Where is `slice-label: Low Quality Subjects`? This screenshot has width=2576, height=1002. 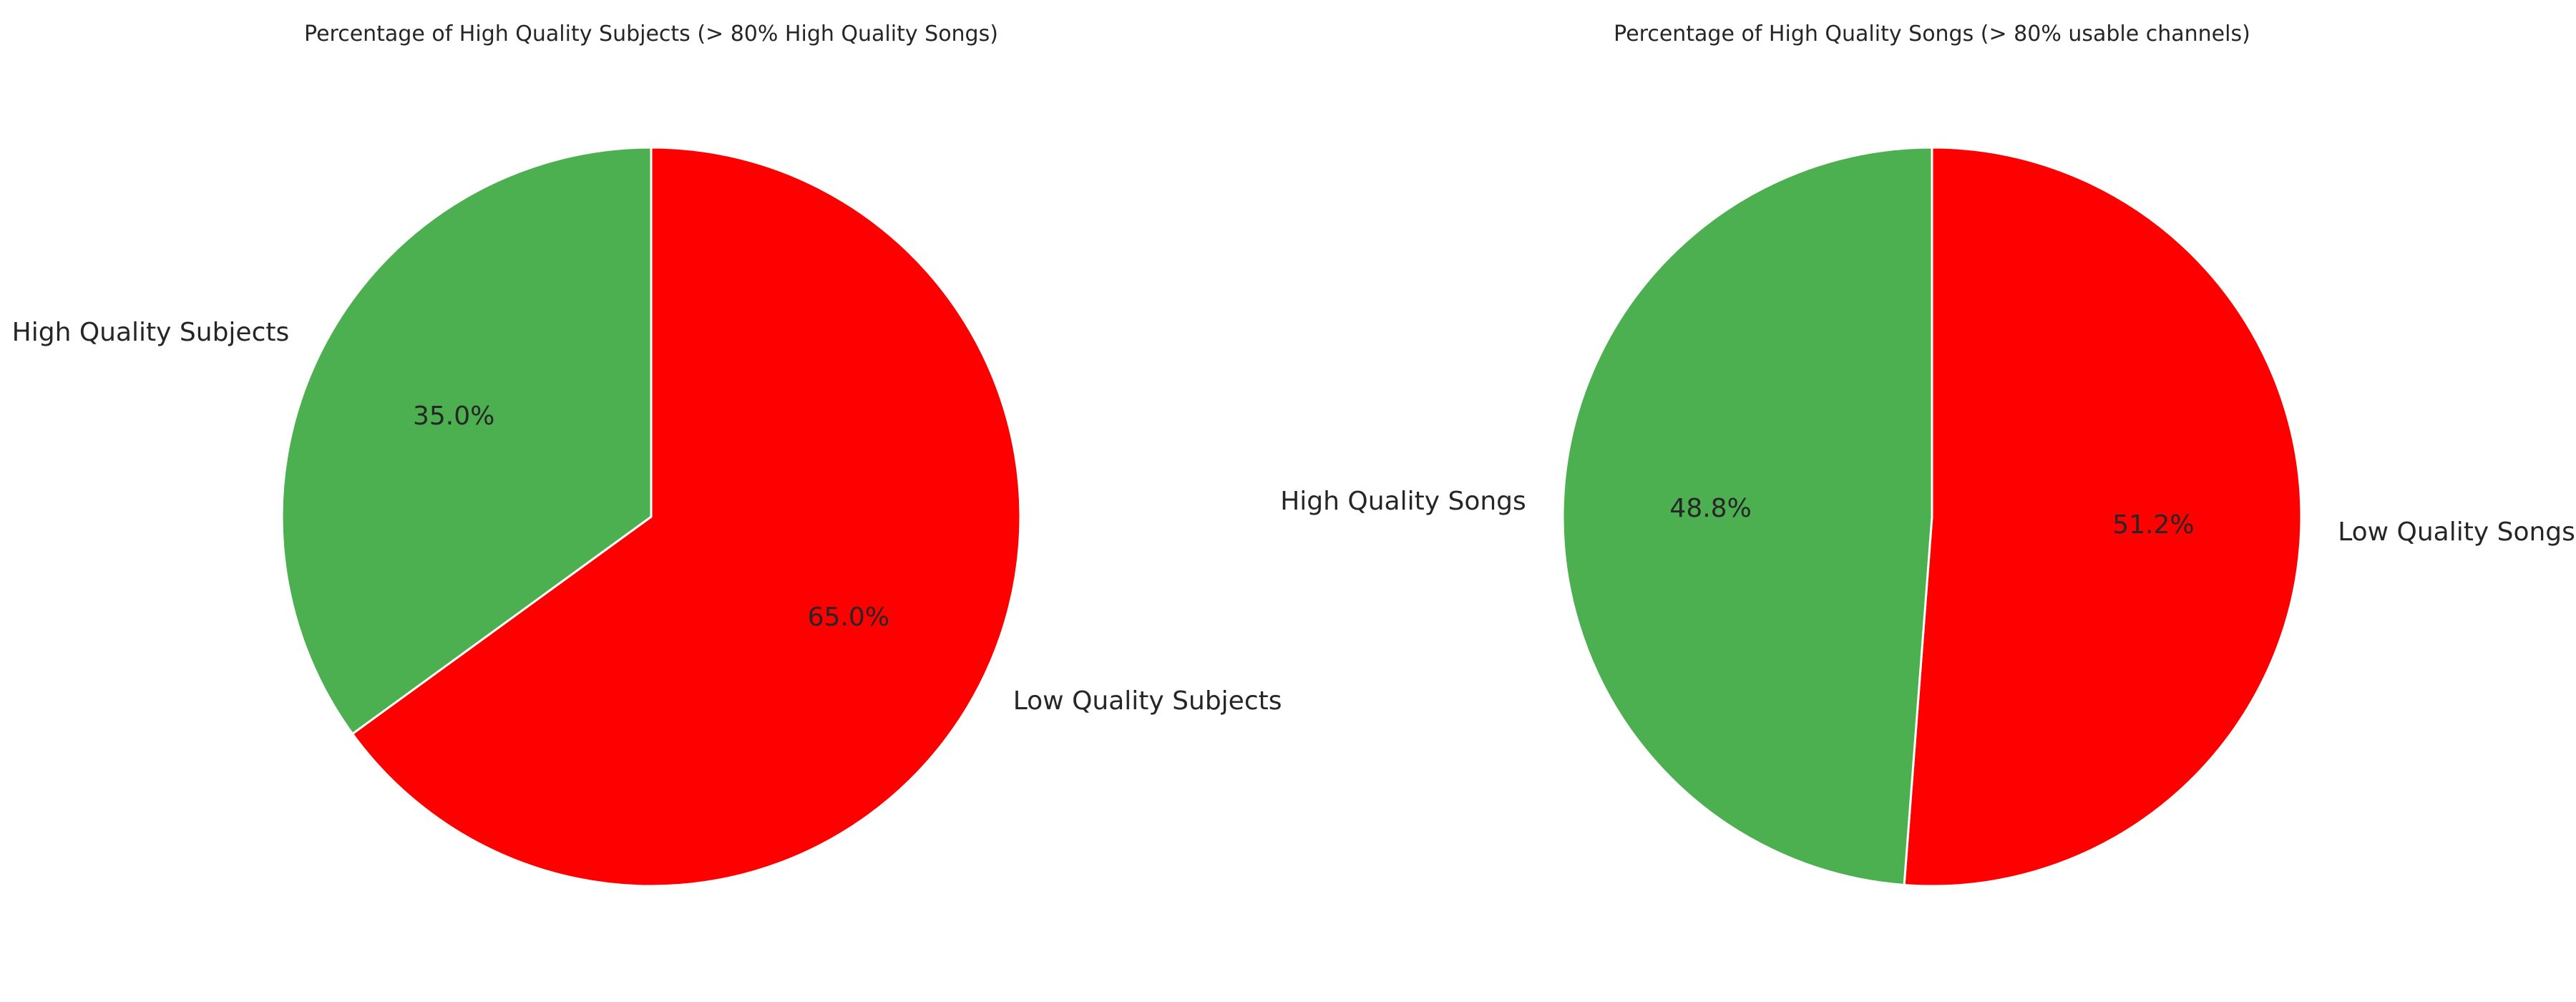
slice-label: Low Quality Subjects is located at coordinates (1147, 701).